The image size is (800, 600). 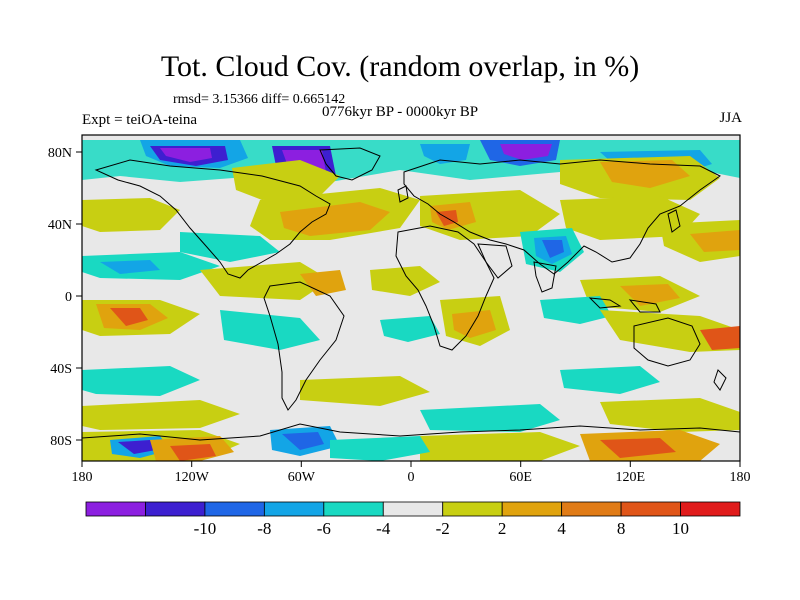 What do you see at coordinates (411, 464) in the screenshot?
I see `lon-axis` at bounding box center [411, 464].